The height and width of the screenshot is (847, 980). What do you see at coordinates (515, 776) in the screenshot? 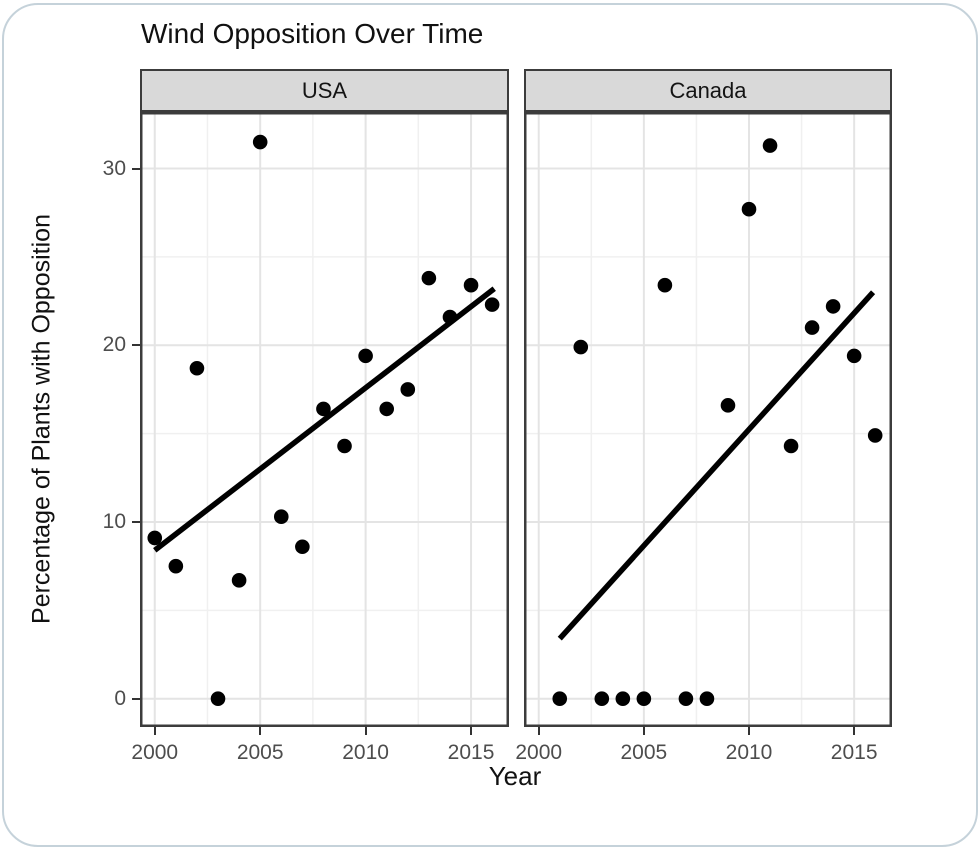
I see `x-axis-title: Year` at bounding box center [515, 776].